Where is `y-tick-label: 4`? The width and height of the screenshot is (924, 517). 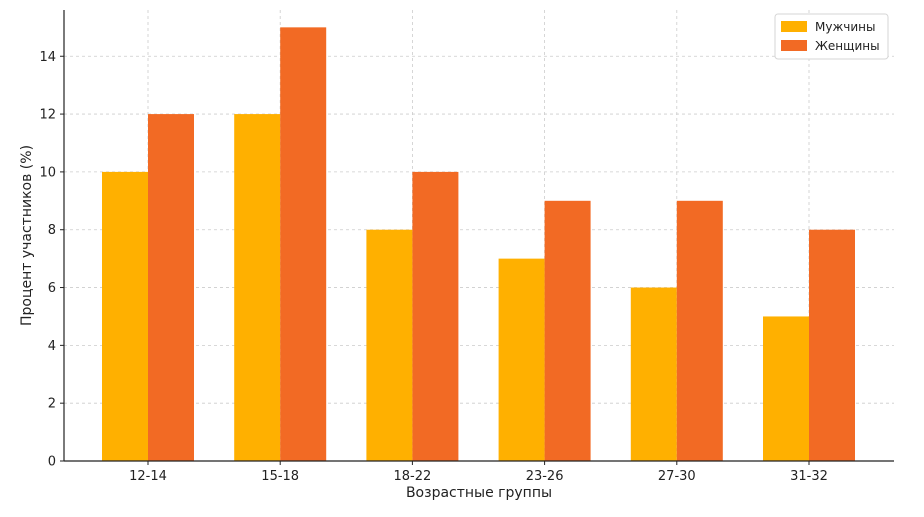
y-tick-label: 4 is located at coordinates (52, 346).